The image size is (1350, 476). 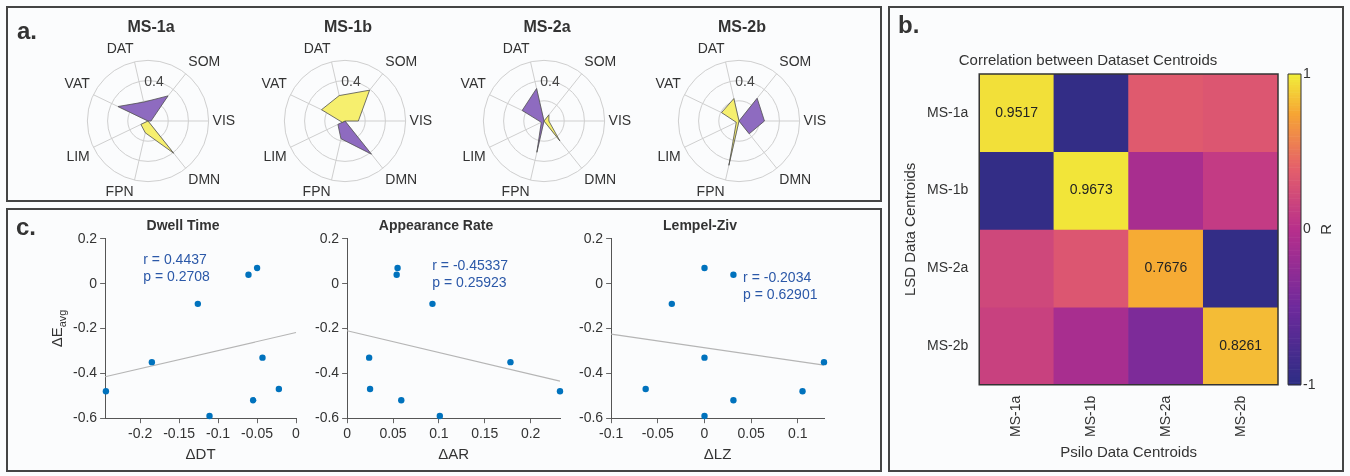 I want to click on annotation: p = 0.25923, so click(x=469, y=281).